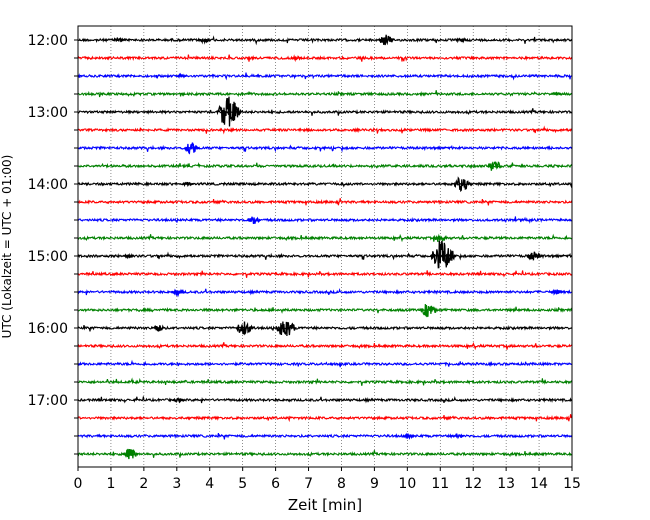 The width and height of the screenshot is (650, 520). I want to click on x-tick-label: 11, so click(440, 484).